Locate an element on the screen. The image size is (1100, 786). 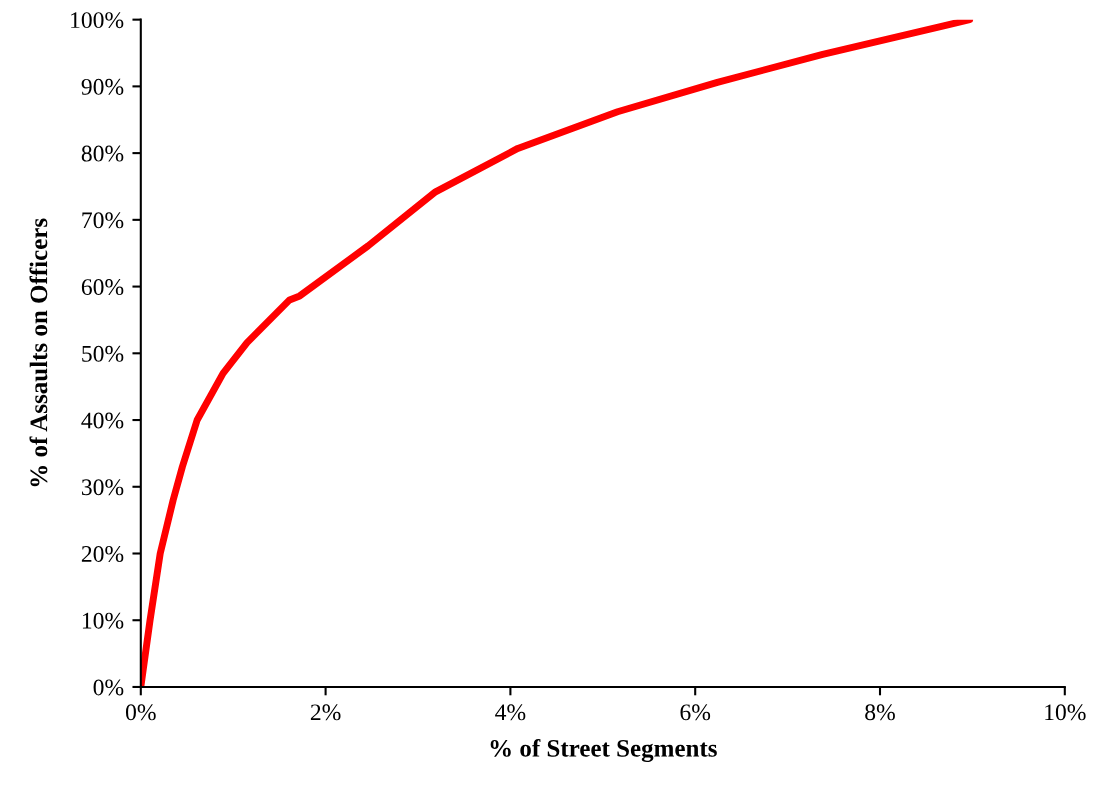
x-tick-label: 6% is located at coordinates (695, 712).